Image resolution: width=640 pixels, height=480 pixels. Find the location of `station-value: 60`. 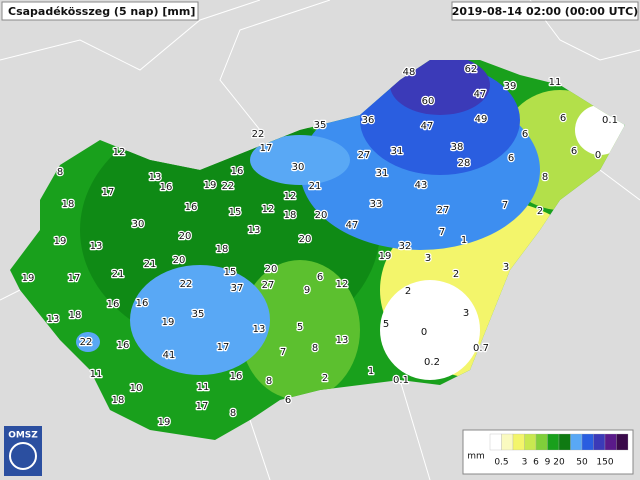

station-value: 60 is located at coordinates (428, 101).